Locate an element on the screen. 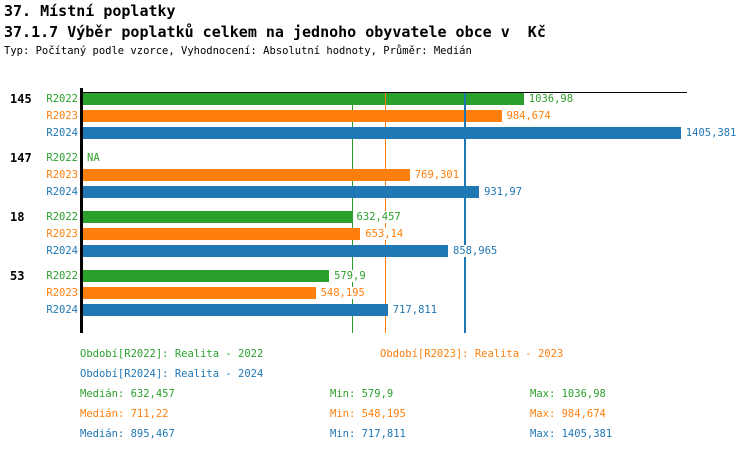  stat-max-r2022: Max: 1036,98 is located at coordinates (568, 394).